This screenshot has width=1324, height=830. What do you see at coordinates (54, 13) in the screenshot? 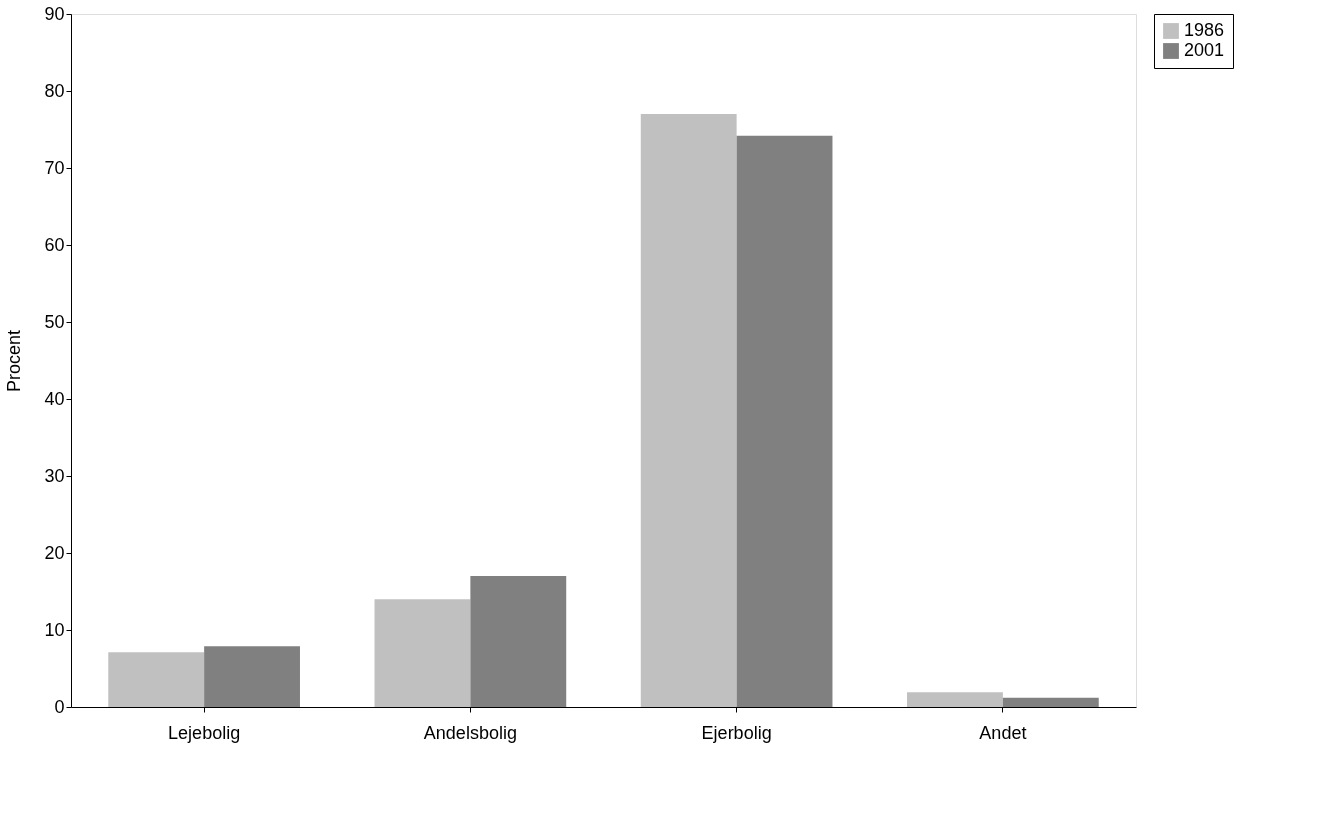
I see `y-tick-label: 90` at bounding box center [54, 13].